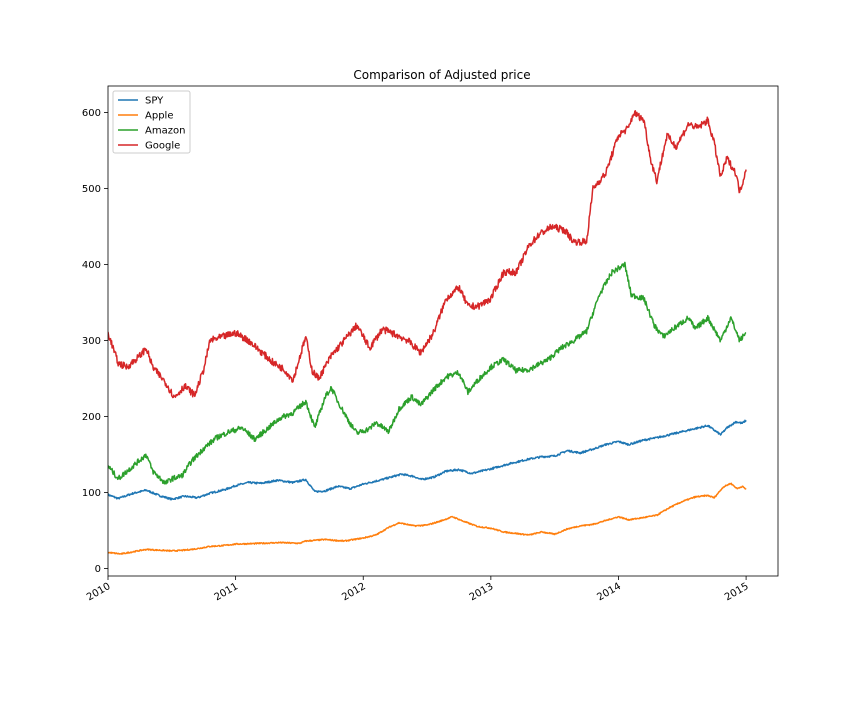  What do you see at coordinates (165, 131) in the screenshot?
I see `legend-label-amazon: Amazon` at bounding box center [165, 131].